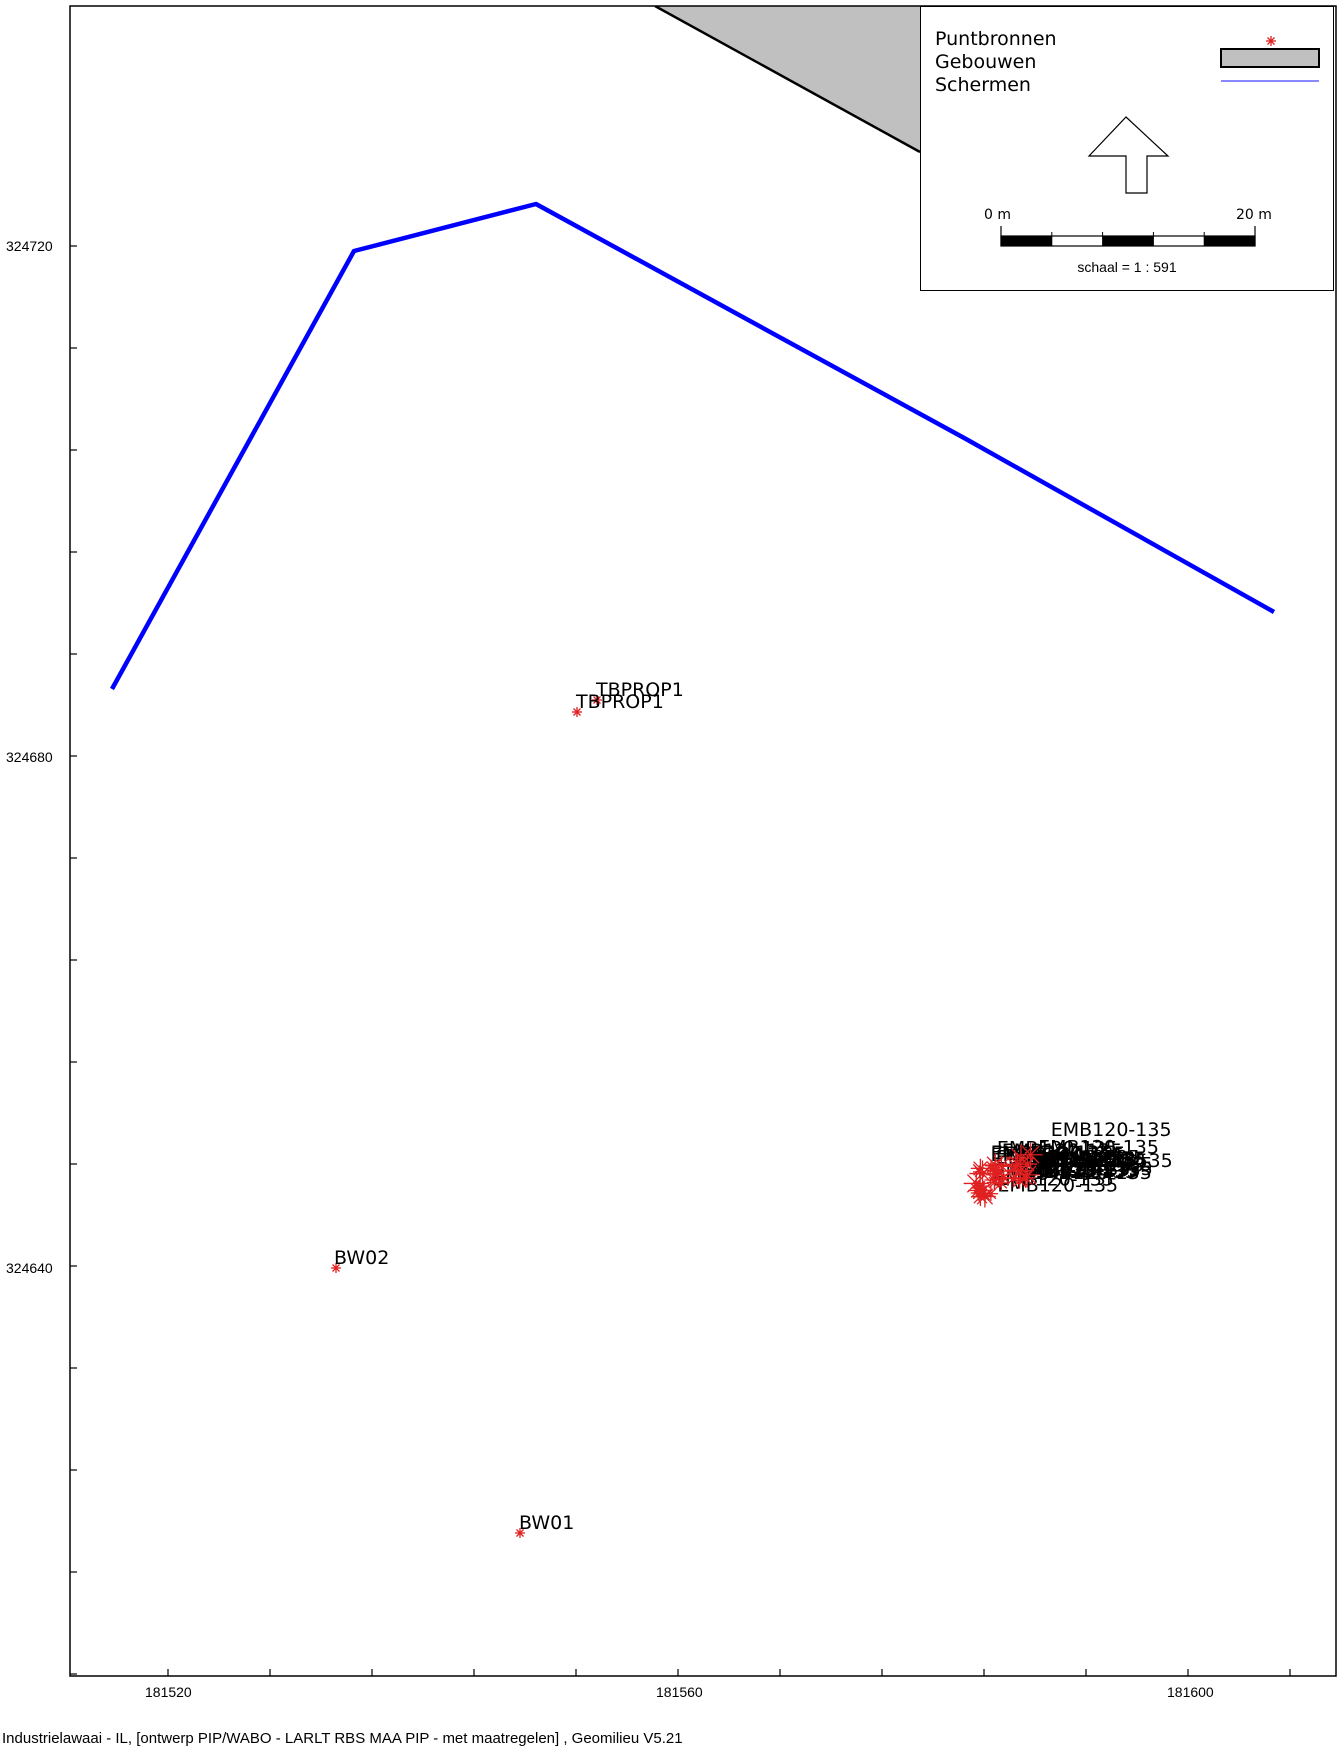  What do you see at coordinates (1271, 41) in the screenshot?
I see `red-asterisk-icon` at bounding box center [1271, 41].